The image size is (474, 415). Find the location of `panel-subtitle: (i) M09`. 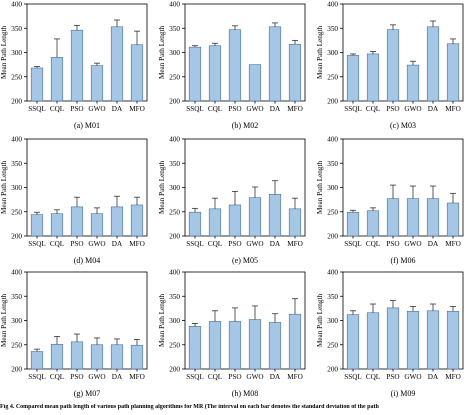

panel-subtitle: (i) M09 is located at coordinates (403, 393).